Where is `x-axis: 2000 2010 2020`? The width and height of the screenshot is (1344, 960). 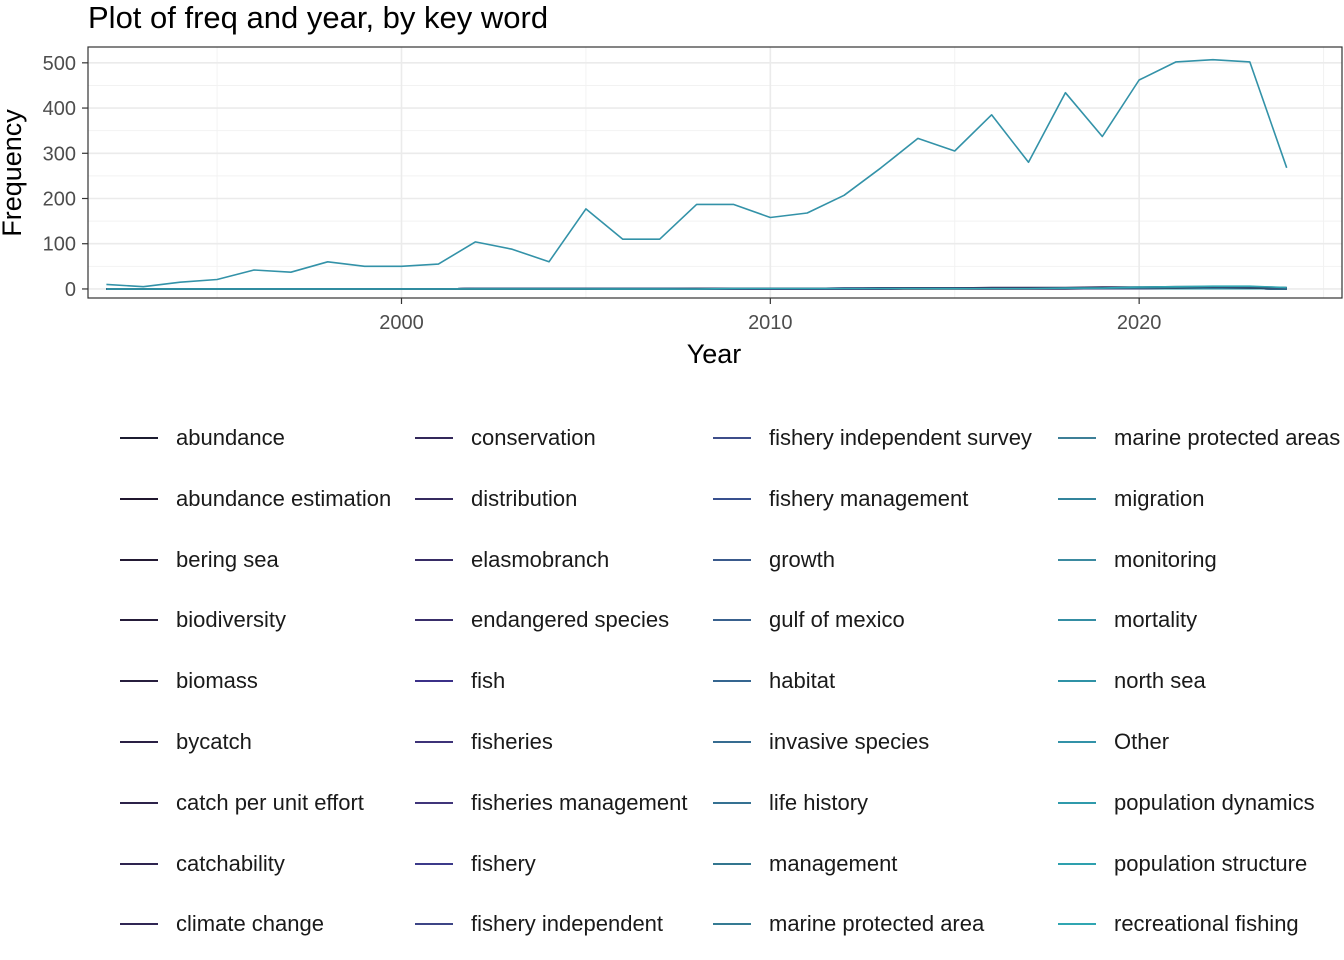 x-axis: 2000 2010 2020 is located at coordinates (770, 316).